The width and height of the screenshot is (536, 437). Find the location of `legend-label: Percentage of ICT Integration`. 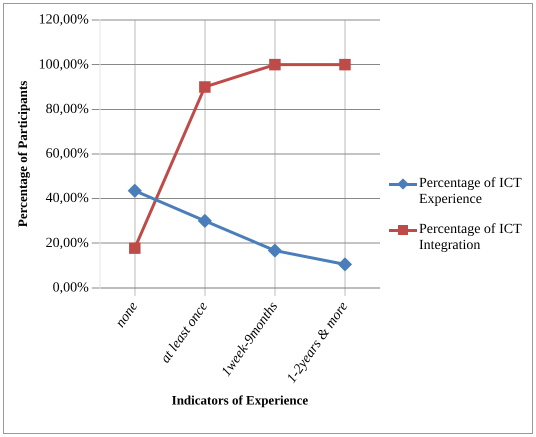

legend-label: Percentage of ICT Integration is located at coordinates (470, 238).